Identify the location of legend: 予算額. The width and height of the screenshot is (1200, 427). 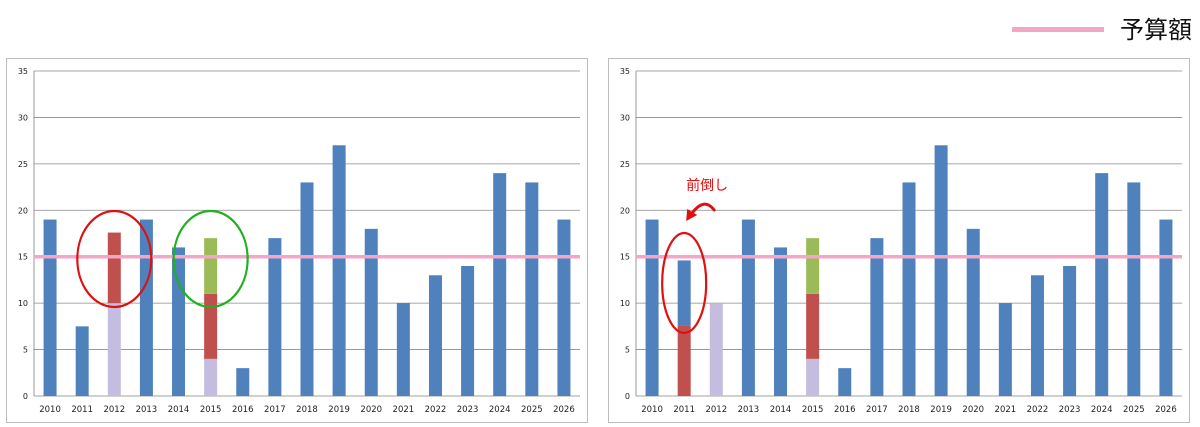
(1103, 30).